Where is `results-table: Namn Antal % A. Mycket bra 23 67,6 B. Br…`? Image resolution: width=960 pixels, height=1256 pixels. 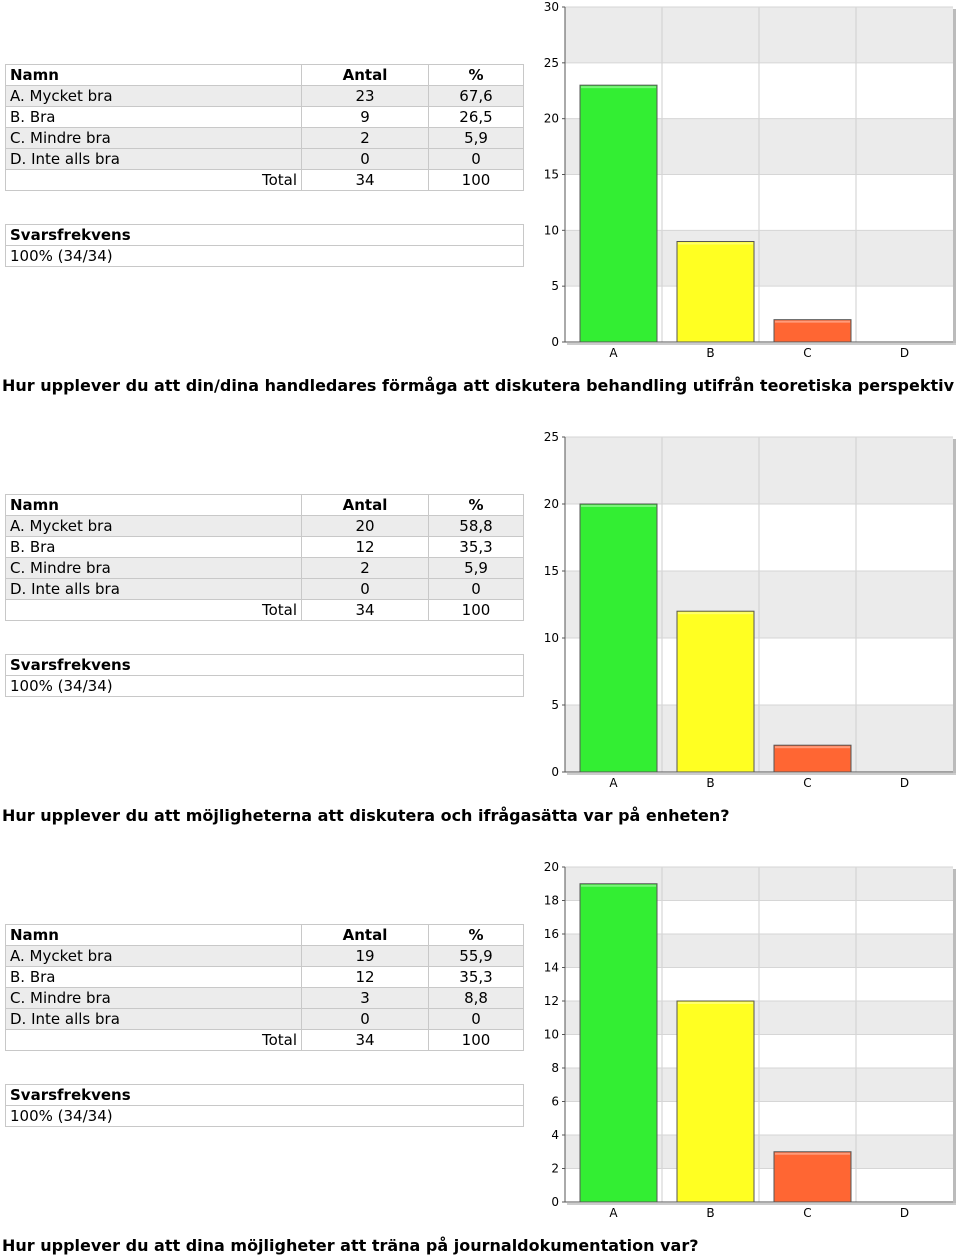
results-table: Namn Antal % A. Mycket bra 23 67,6 B. Br… is located at coordinates (264, 127).